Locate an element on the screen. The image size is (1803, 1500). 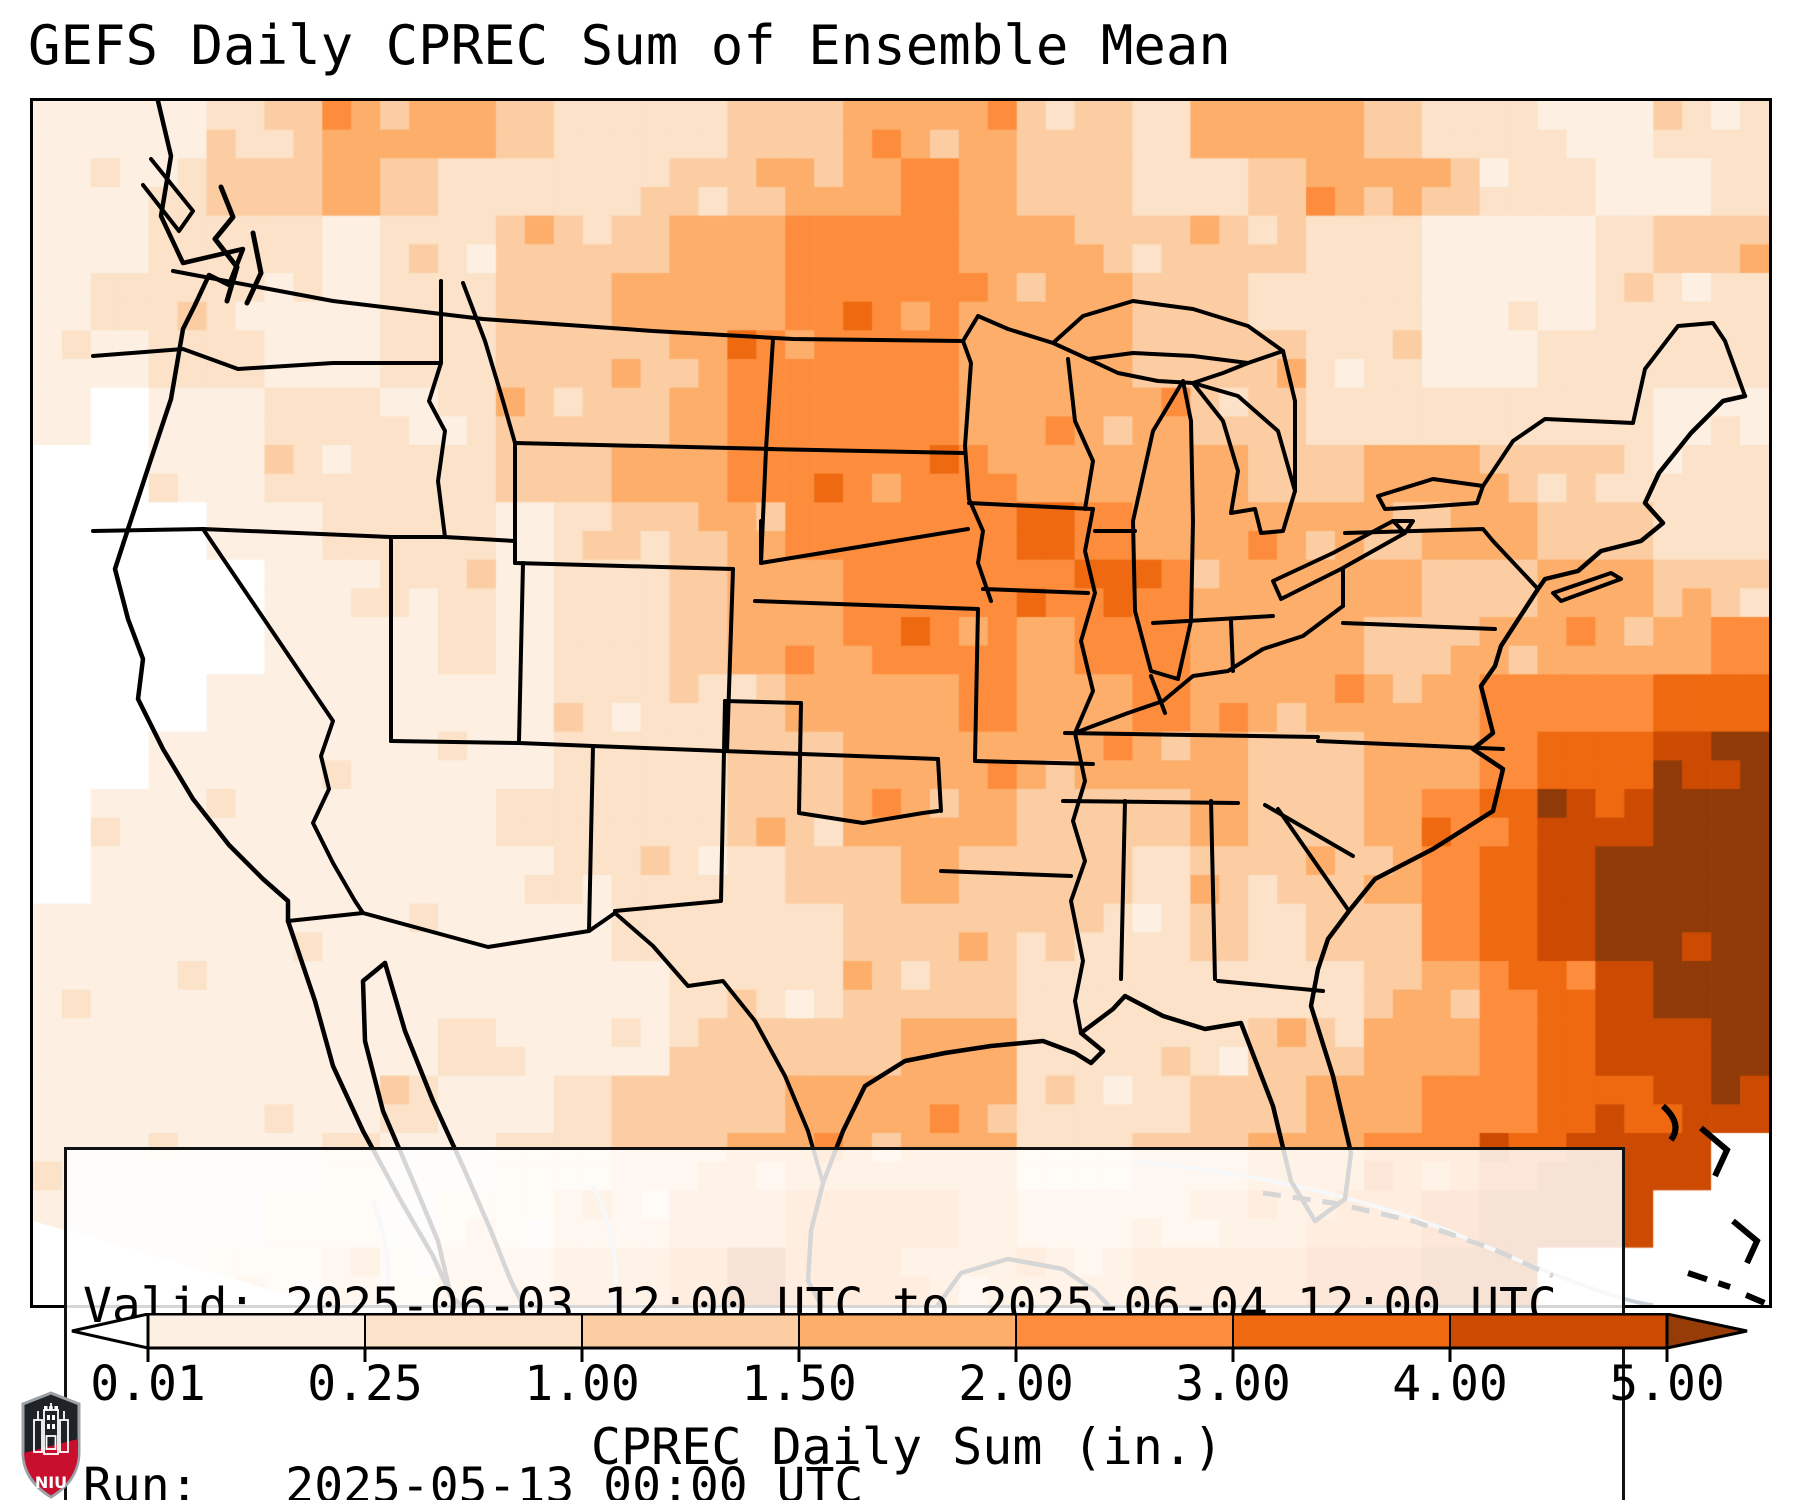
niu-logo: NIU is located at coordinates (51, 1445).